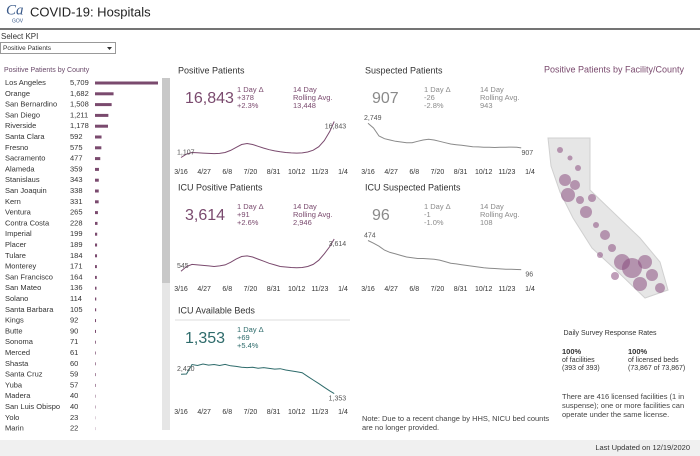 This screenshot has width=700, height=456. I want to click on county-name: Santa Clara, so click(25, 136).